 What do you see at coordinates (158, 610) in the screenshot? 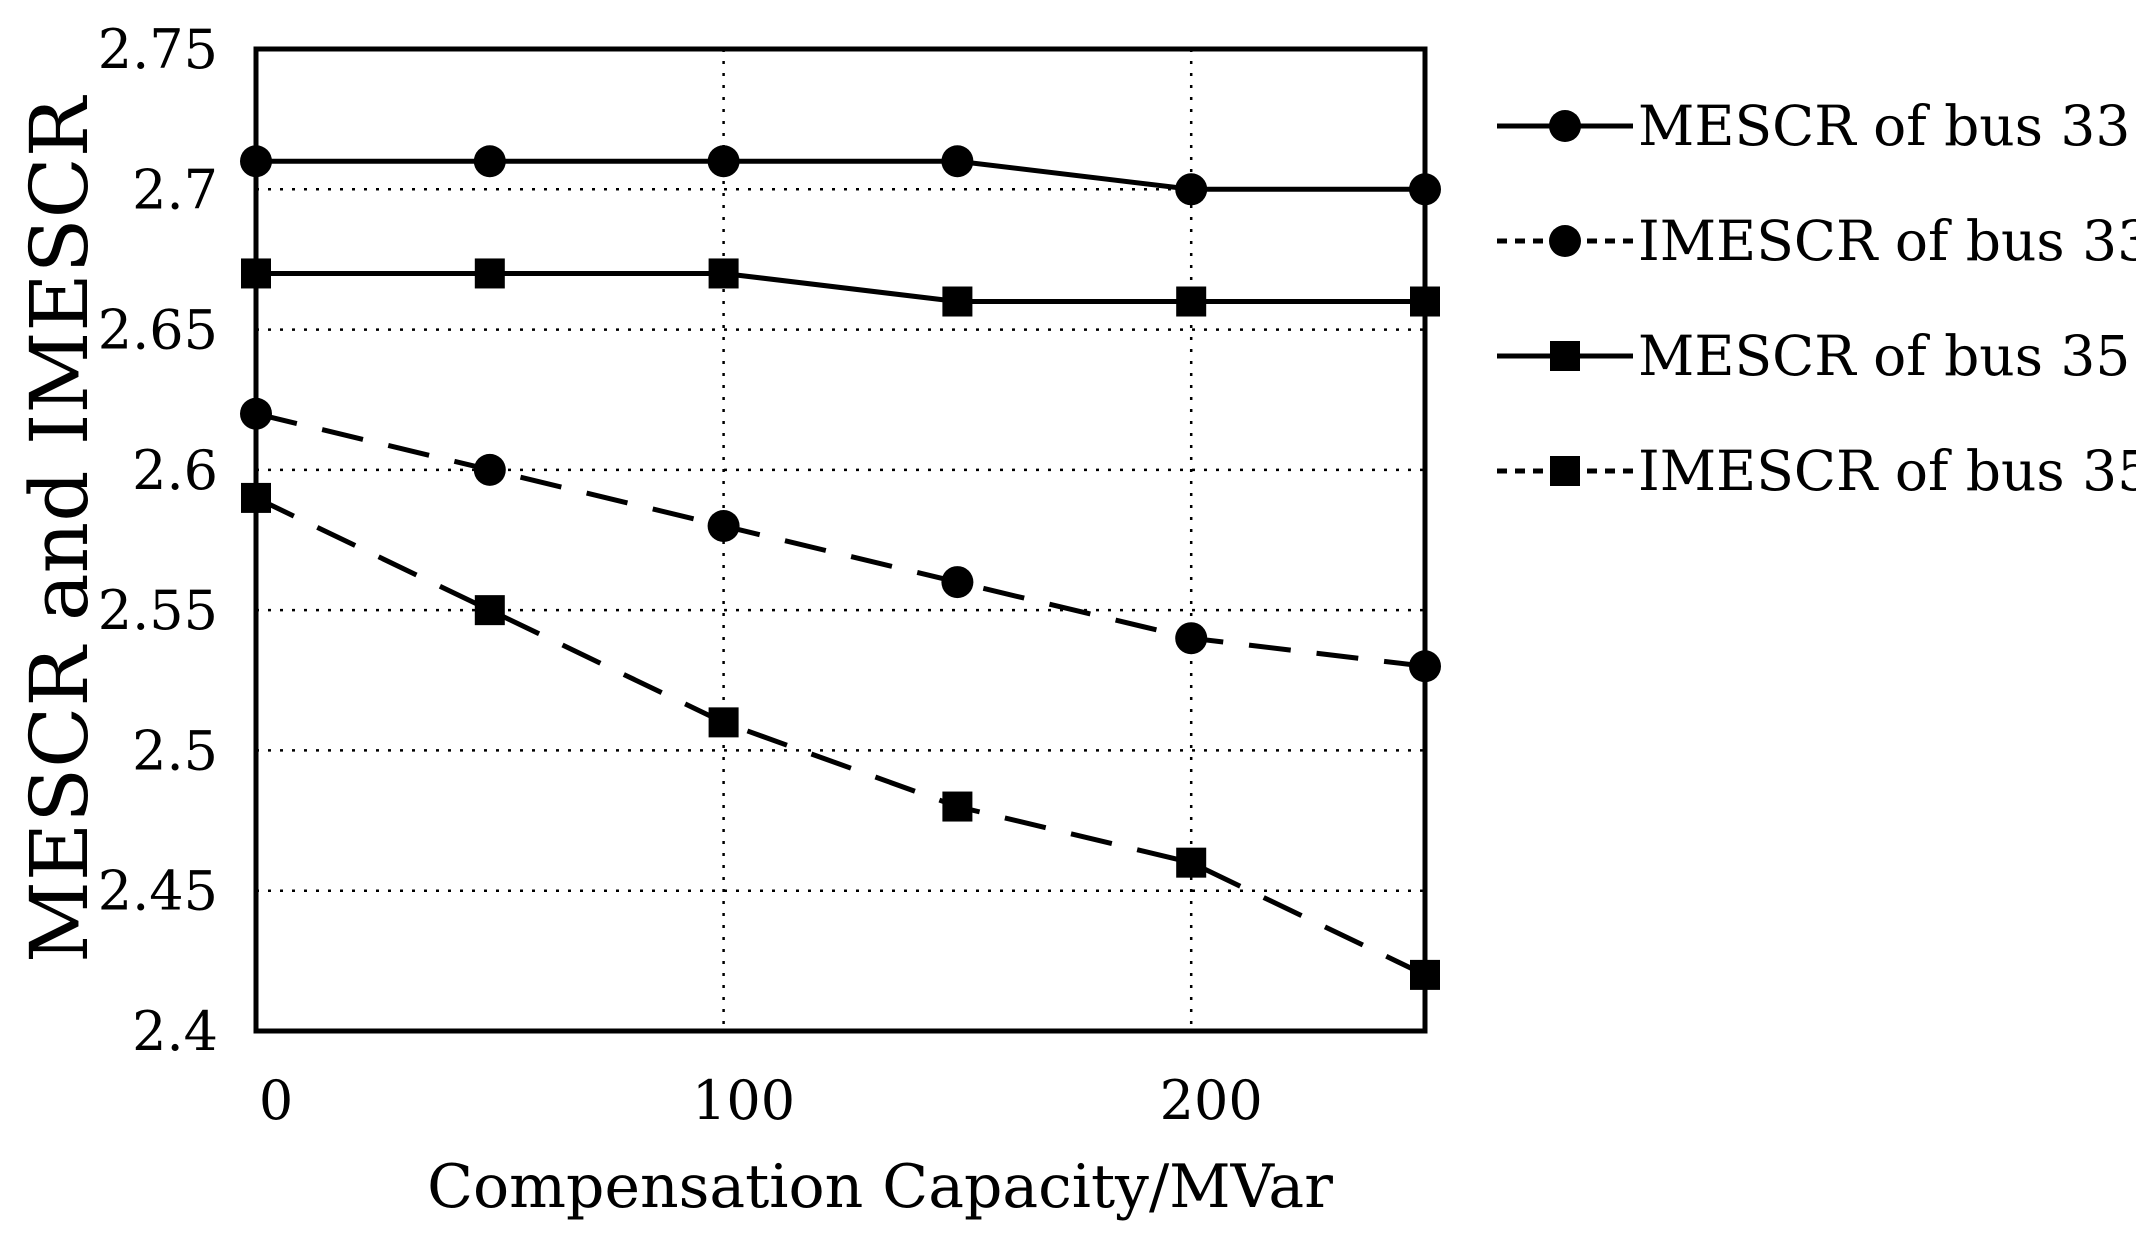
I see `y-tick-label: 2.55` at bounding box center [158, 610].